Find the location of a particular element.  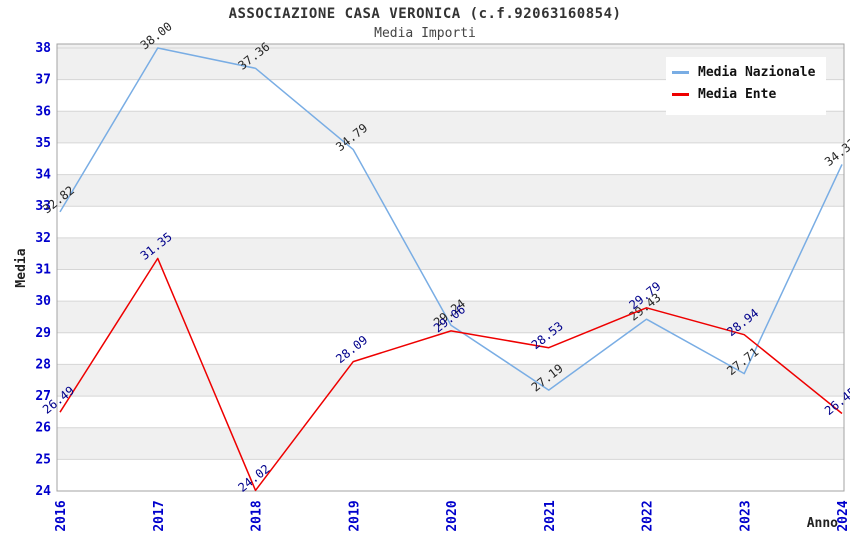

y-tick-label: 28 is located at coordinates (43, 364).